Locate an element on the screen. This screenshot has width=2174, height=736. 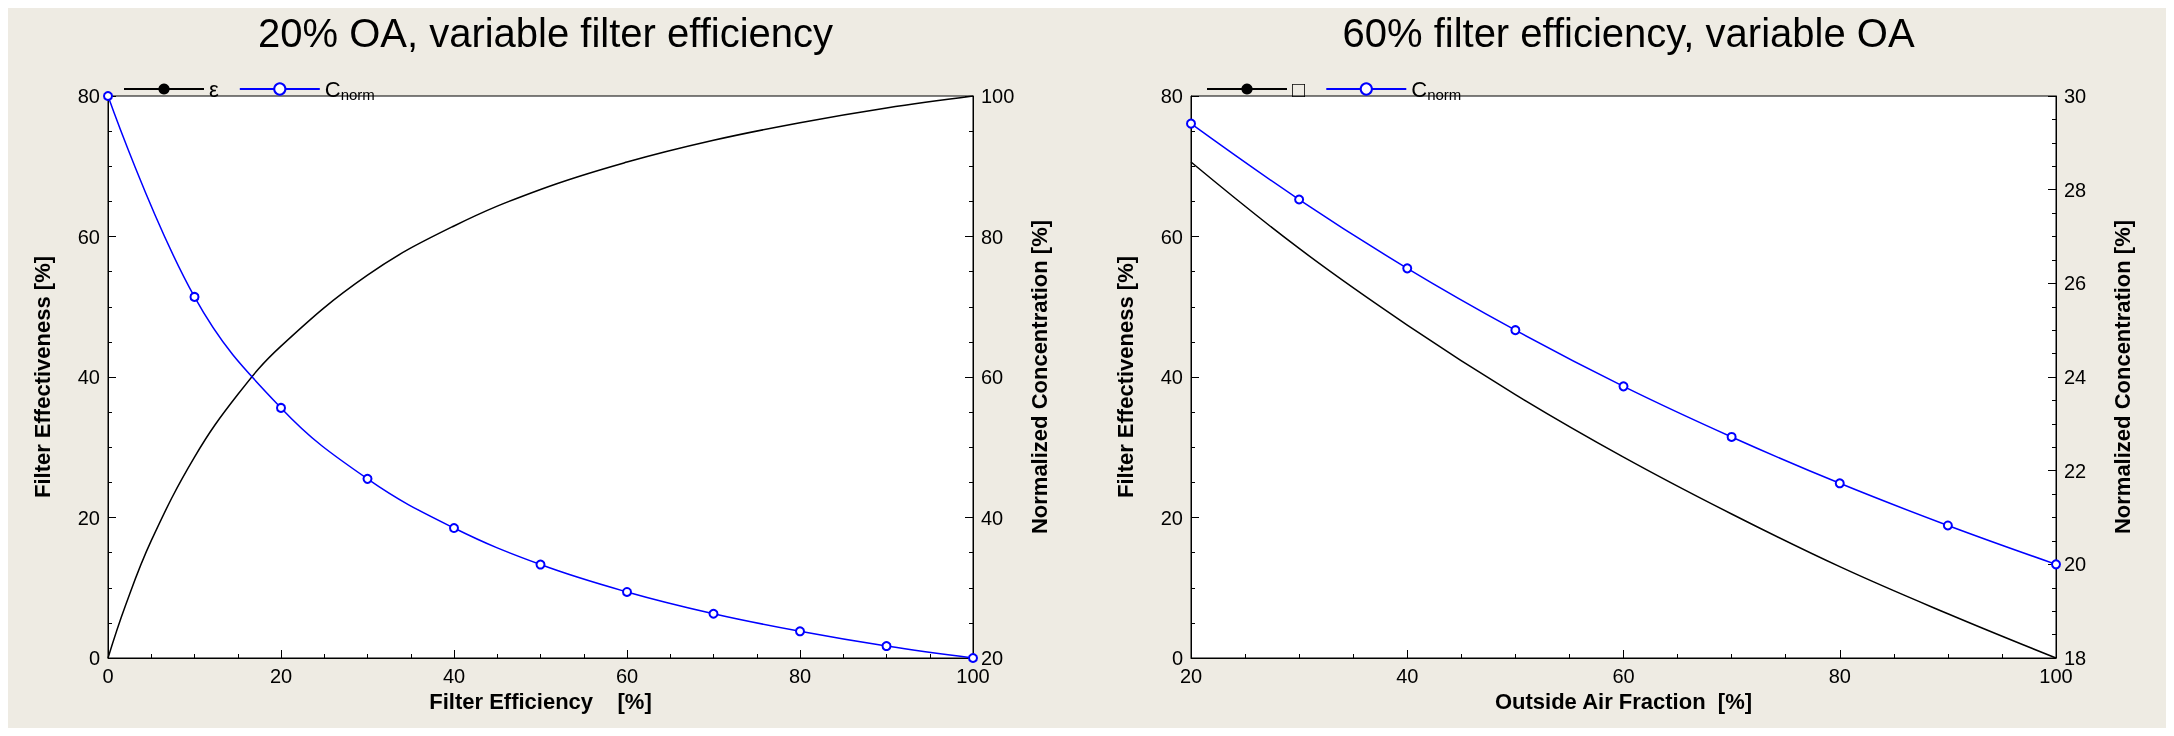
legend-label: □ is located at coordinates (1299, 89).